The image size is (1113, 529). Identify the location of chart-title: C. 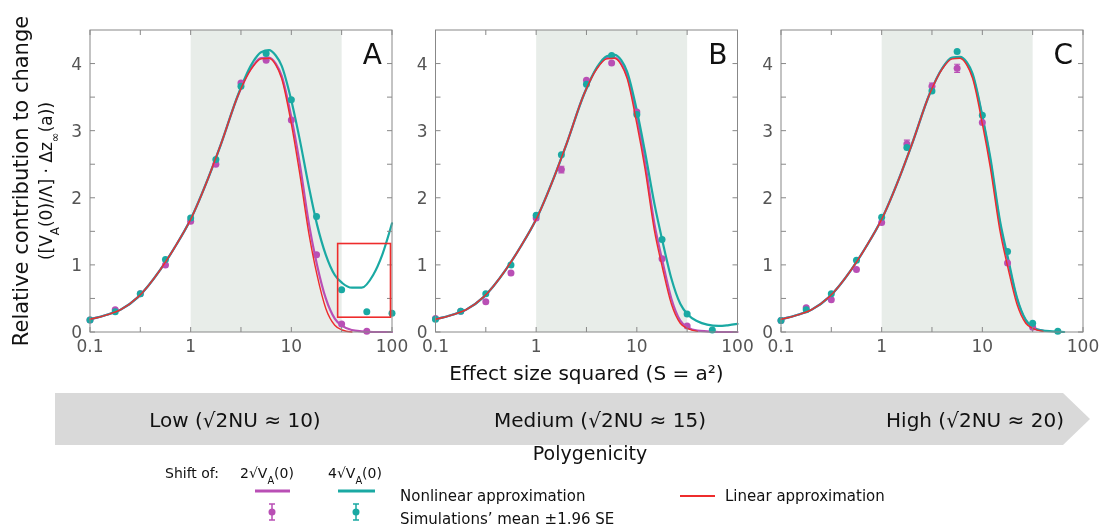
(1063, 54).